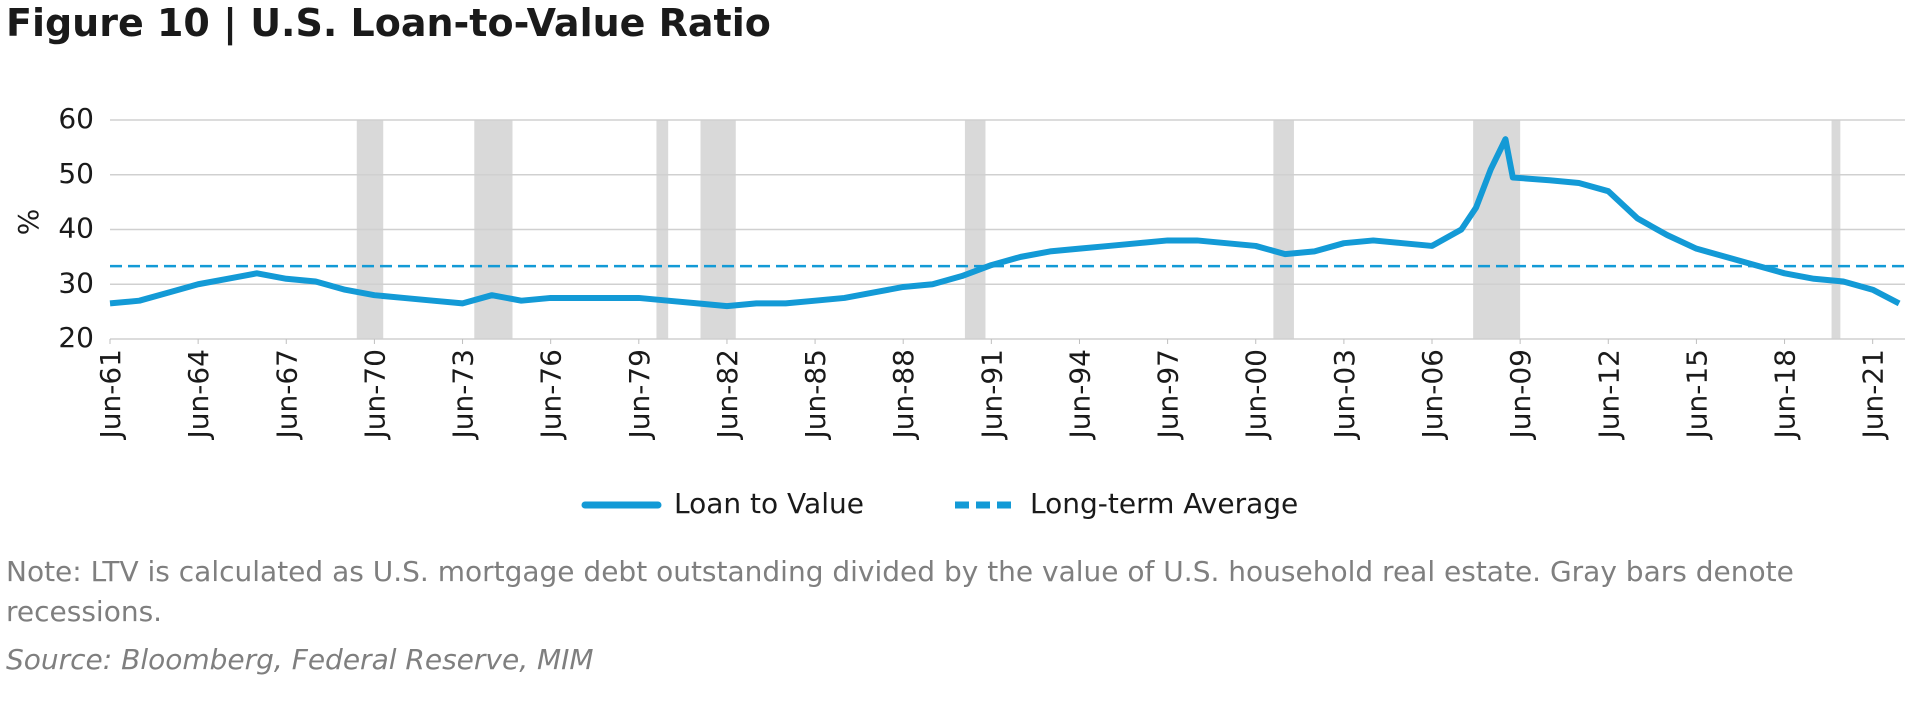 The height and width of the screenshot is (728, 1913). What do you see at coordinates (1873, 394) in the screenshot?
I see `x-tick-label: Jun-21` at bounding box center [1873, 394].